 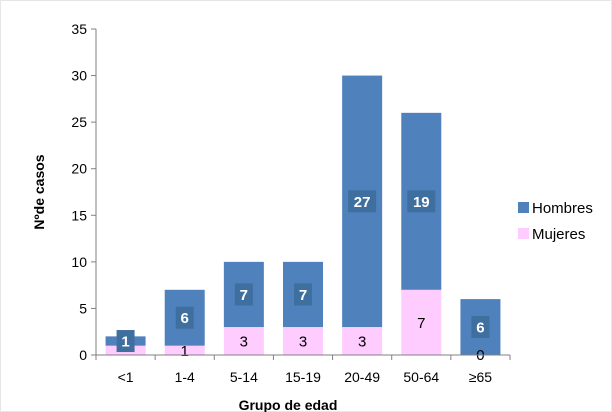 I want to click on data-label-hombres-15-19: 7, so click(x=303, y=295).